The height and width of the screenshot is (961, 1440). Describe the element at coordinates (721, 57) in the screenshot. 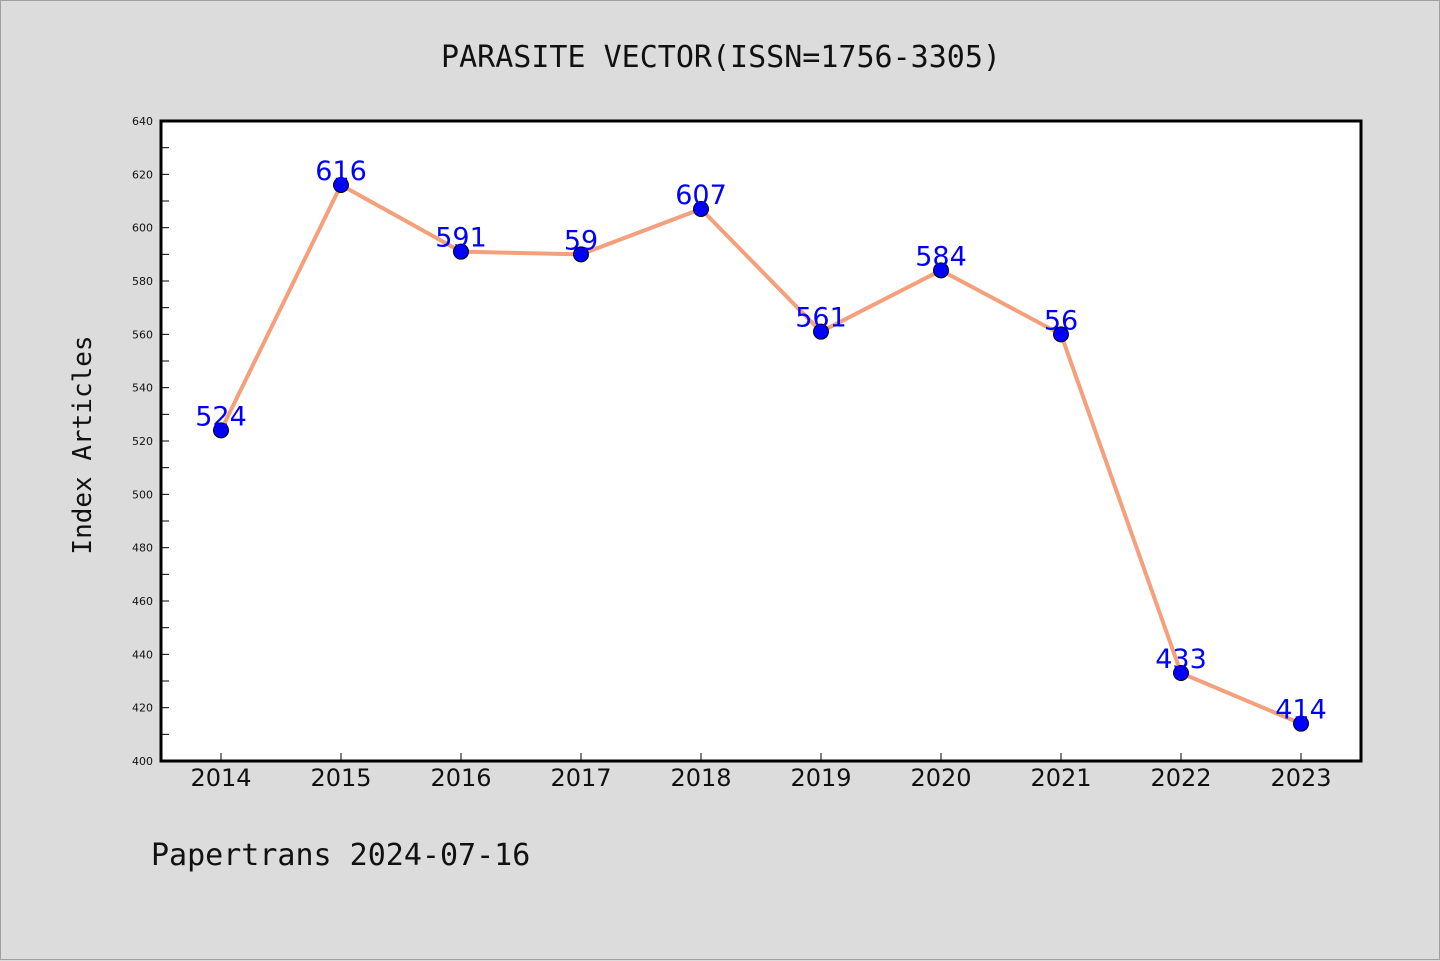

I see `chart-title: PARASITE VECTOR(ISSN=1756-3305)` at that location.